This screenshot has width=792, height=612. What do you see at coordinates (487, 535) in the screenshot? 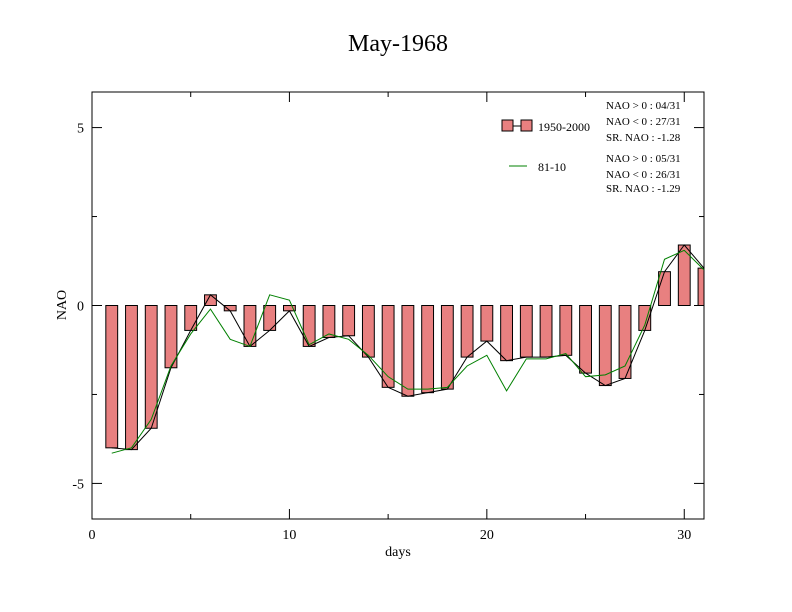
I see `x-tick-label: 20` at bounding box center [487, 535].